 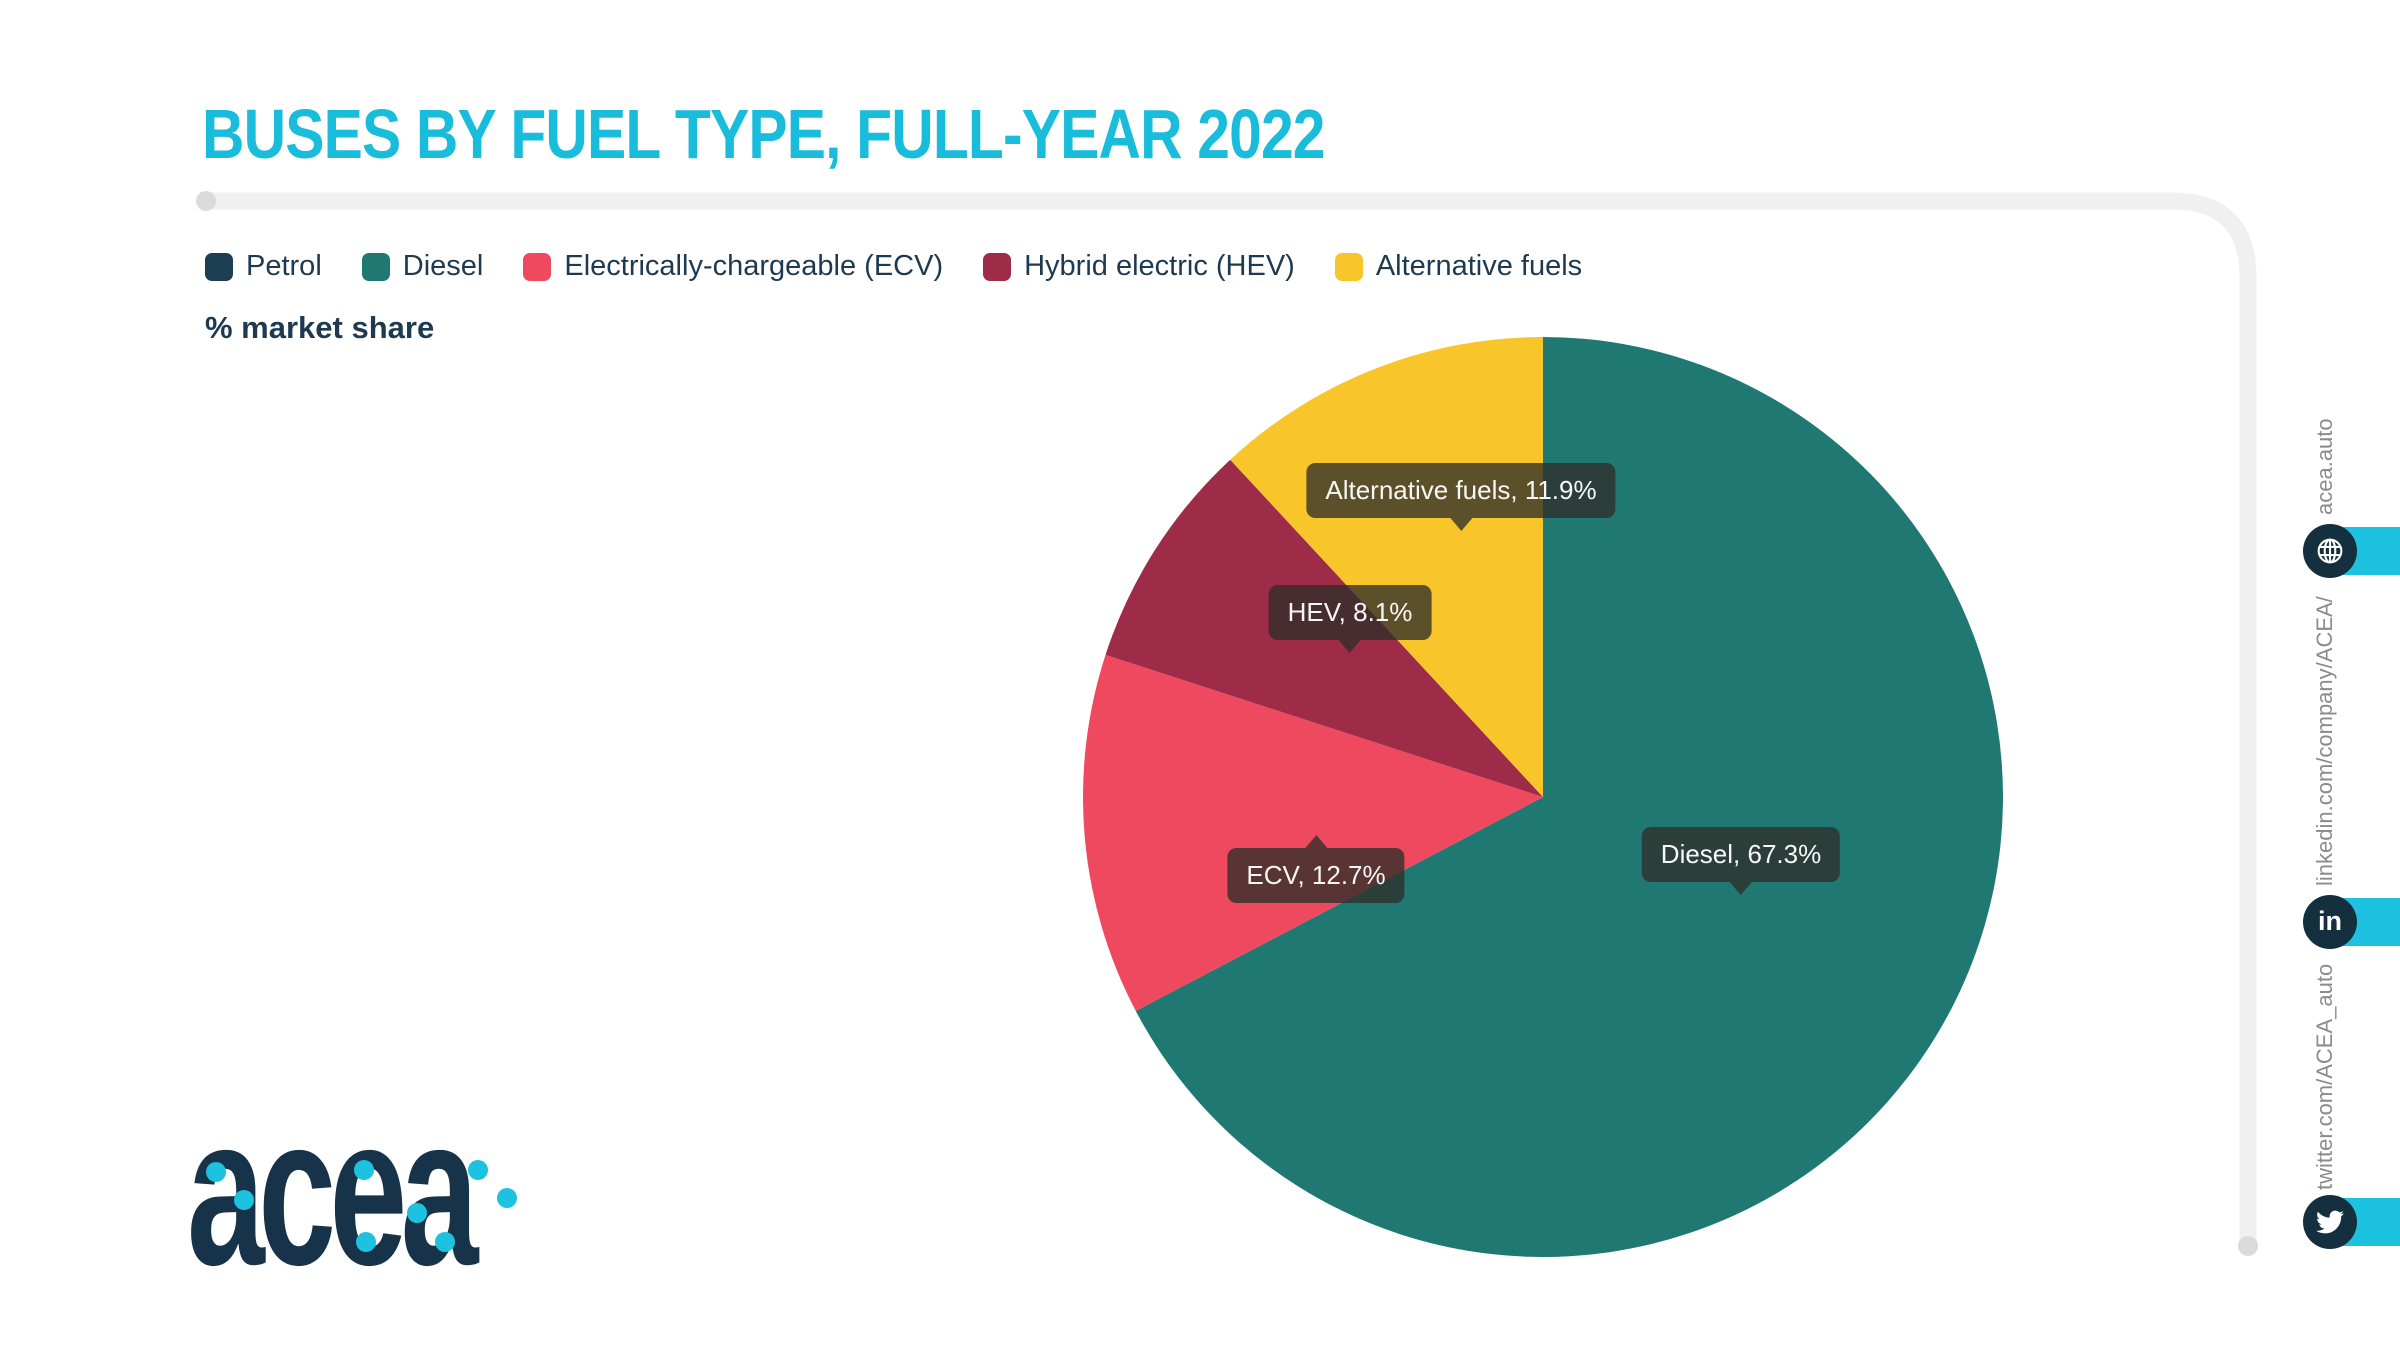 What do you see at coordinates (537, 266) in the screenshot?
I see `ecv-swatch` at bounding box center [537, 266].